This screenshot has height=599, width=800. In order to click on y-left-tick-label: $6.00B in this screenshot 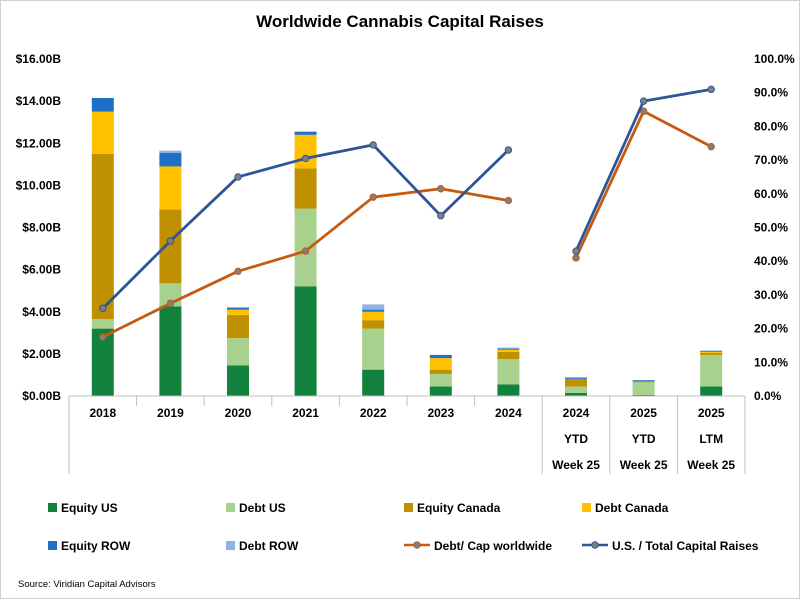, I will do `click(41, 270)`.